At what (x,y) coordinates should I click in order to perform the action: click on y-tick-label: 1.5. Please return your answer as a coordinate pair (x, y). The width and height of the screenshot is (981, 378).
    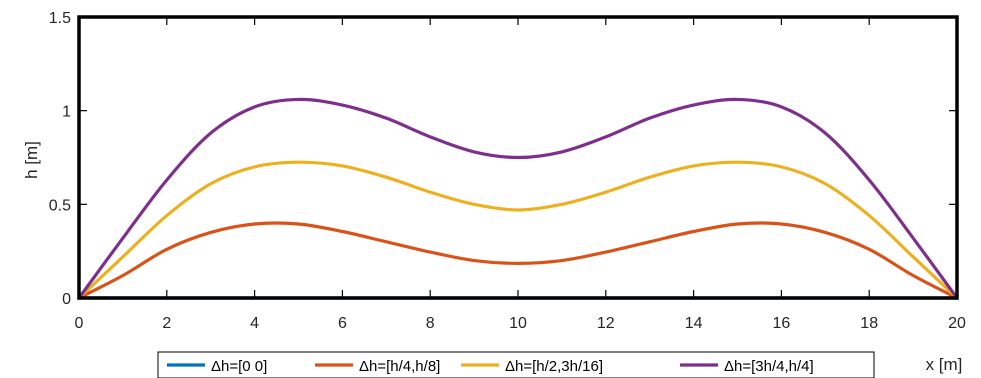
    Looking at the image, I should click on (60, 18).